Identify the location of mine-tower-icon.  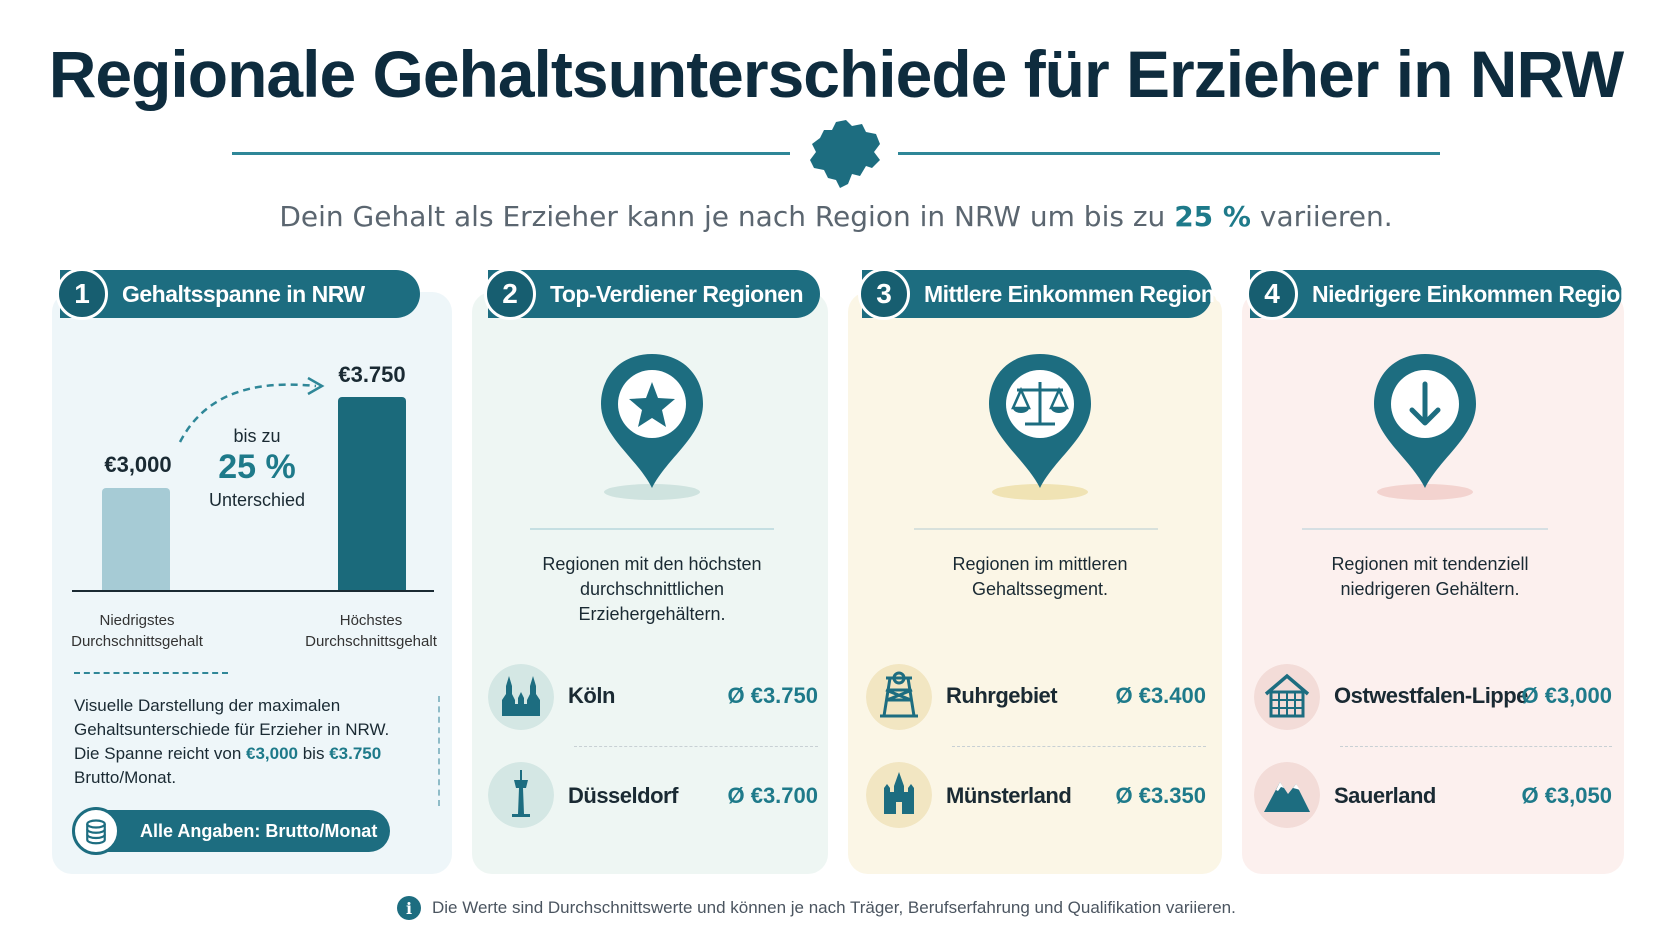
(899, 697).